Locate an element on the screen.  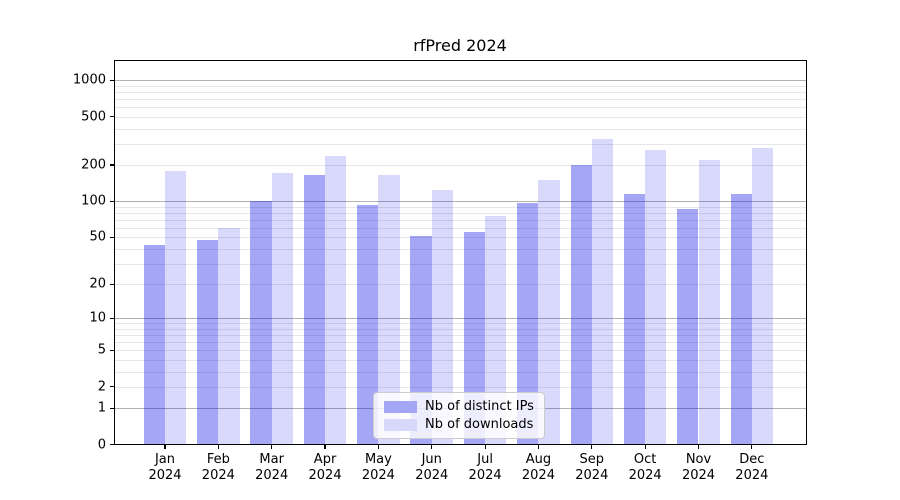
x-tick-sep is located at coordinates (592, 446).